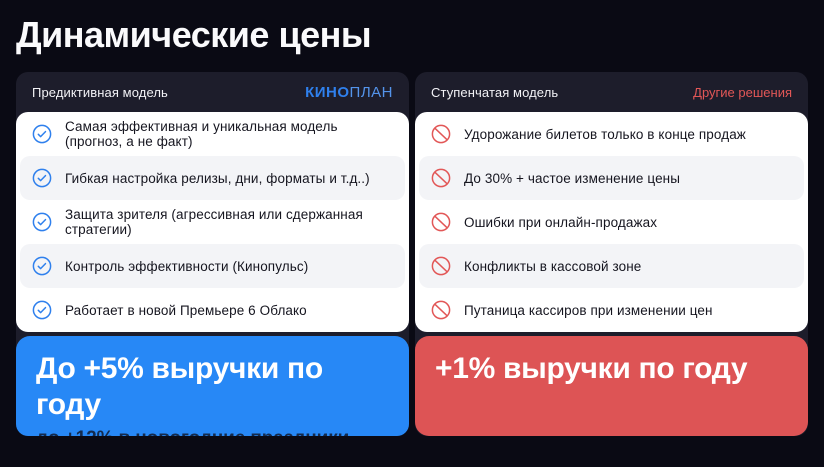  I want to click on predictive-result-title: До +5% выручки по году, so click(179, 386).